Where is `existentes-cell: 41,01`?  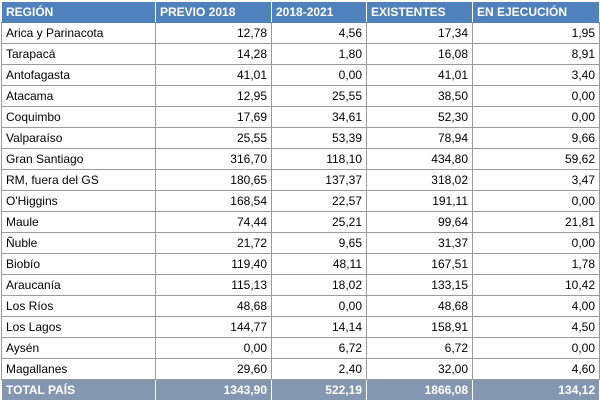
existentes-cell: 41,01 is located at coordinates (419, 75).